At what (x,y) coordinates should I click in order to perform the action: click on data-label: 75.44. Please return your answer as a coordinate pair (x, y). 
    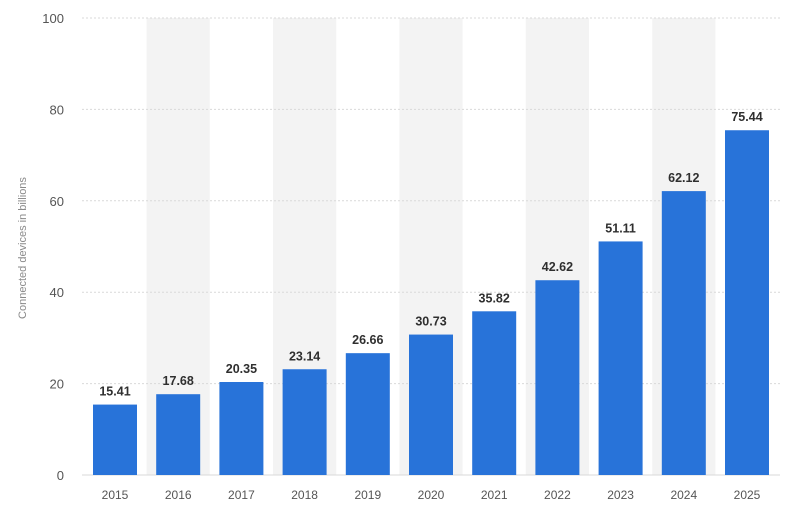
    Looking at the image, I should click on (746, 117).